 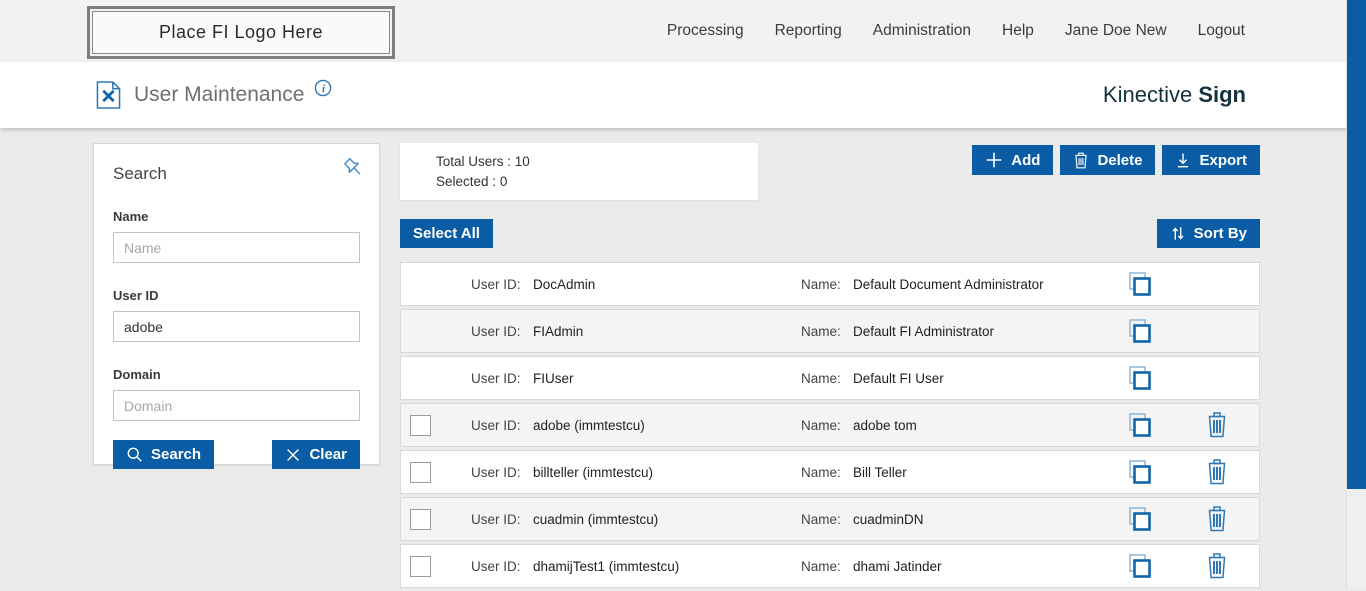 I want to click on page-title: User Maintenance, so click(x=219, y=94).